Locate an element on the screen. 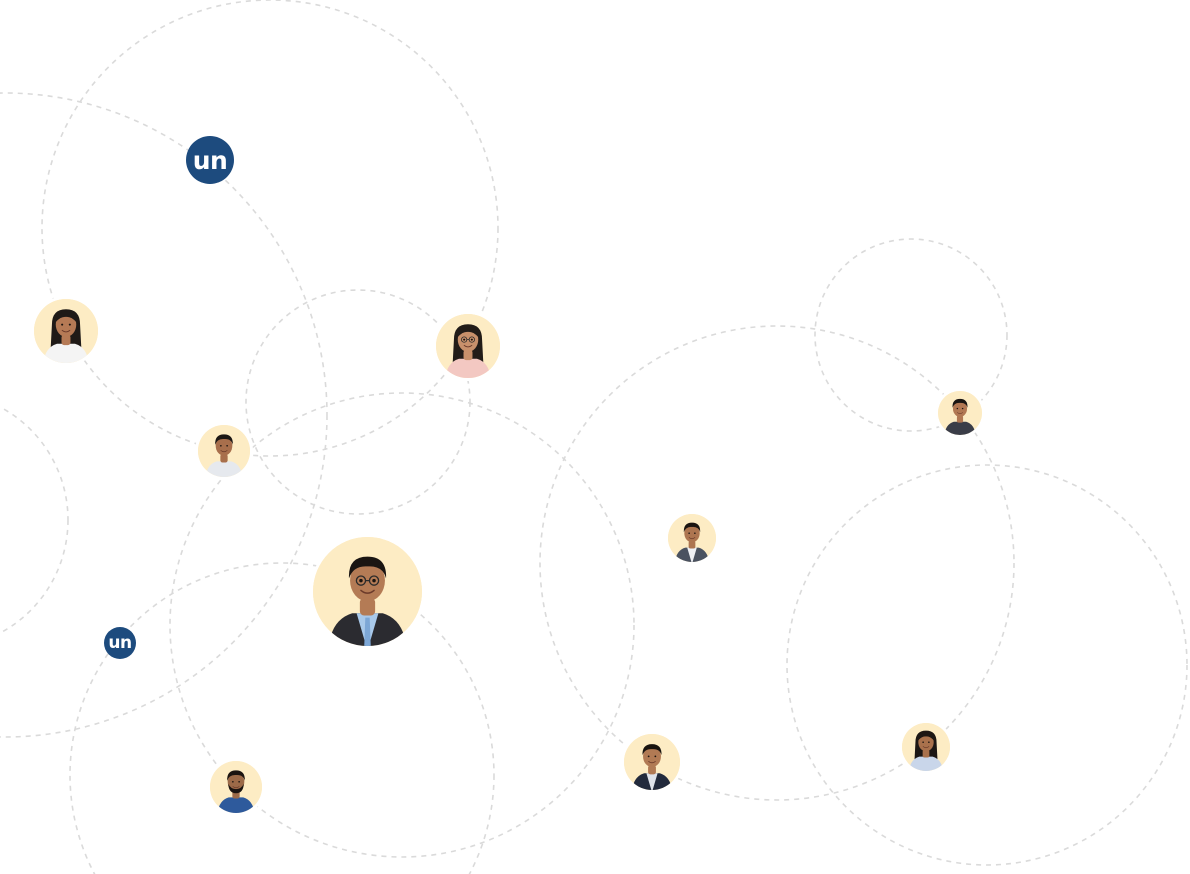 The height and width of the screenshot is (874, 1190). brand-logo-small: un is located at coordinates (120, 643).